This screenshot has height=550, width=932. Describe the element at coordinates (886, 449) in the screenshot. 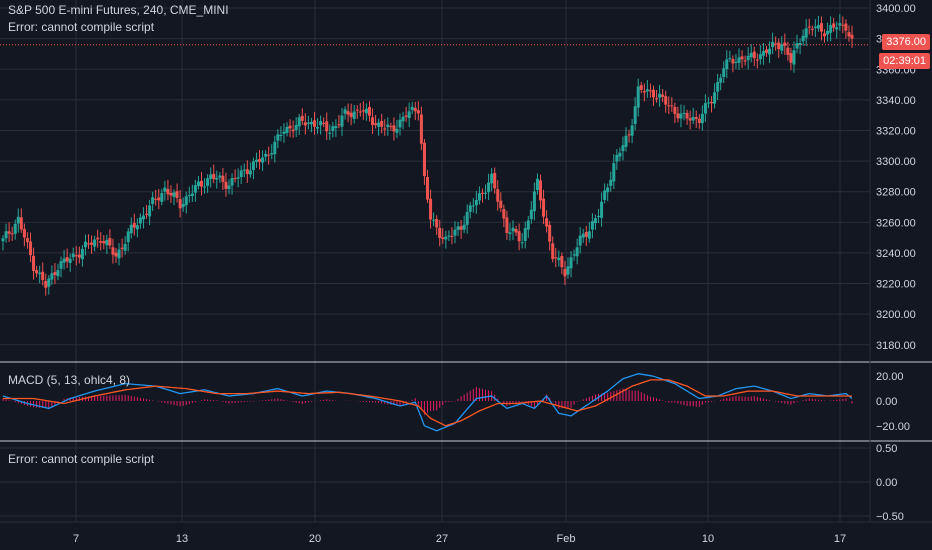

I see `script-tick-label: 0.50` at that location.